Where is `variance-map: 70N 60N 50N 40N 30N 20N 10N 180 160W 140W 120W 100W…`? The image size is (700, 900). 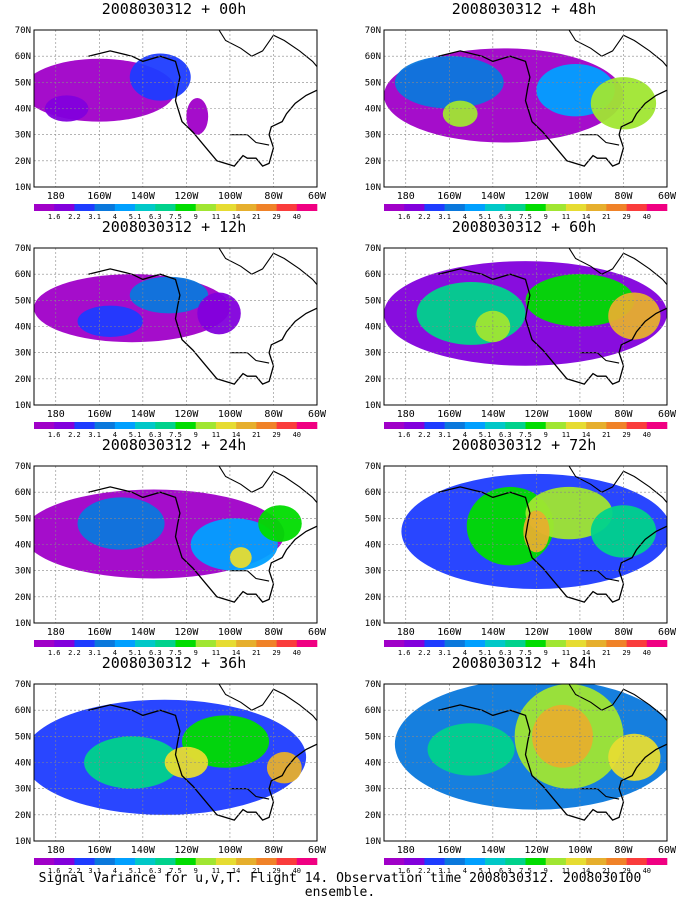 variance-map: 70N 60N 50N 40N 30N 20N 10N 180 160W 140W 120W 100W… is located at coordinates (171, 559).